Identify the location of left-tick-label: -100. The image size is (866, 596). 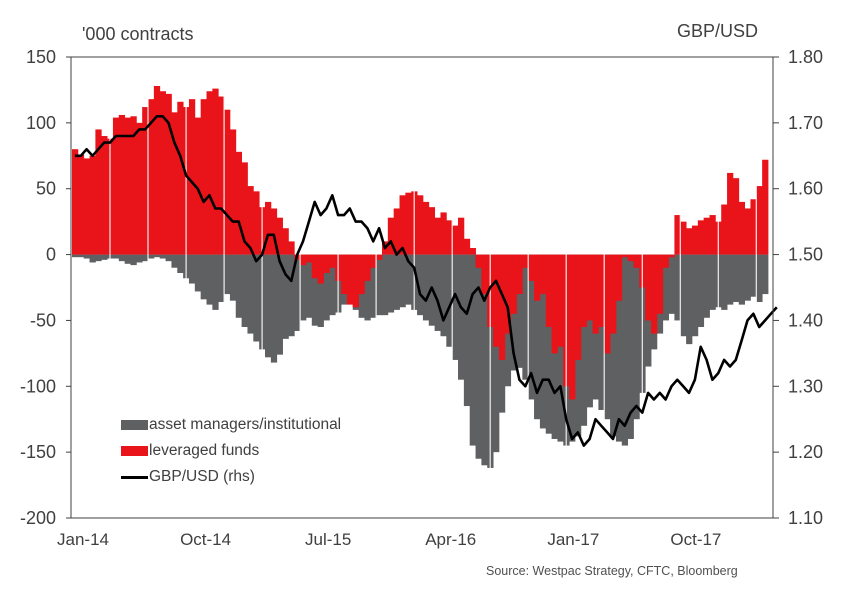
(38, 386).